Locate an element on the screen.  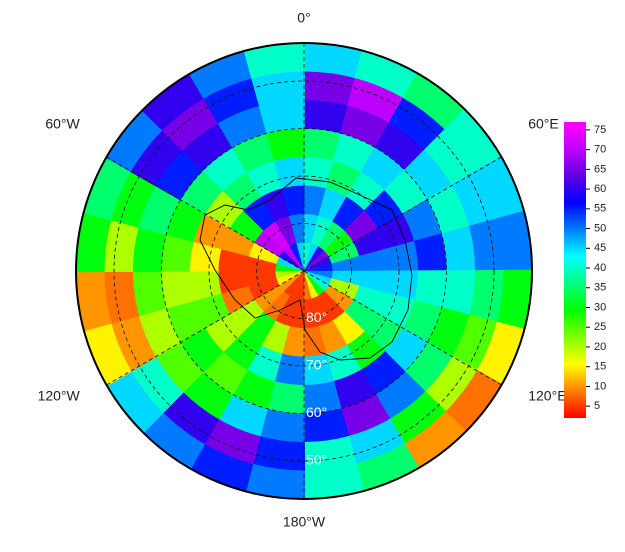
lon-label: 60°E is located at coordinates (543, 124).